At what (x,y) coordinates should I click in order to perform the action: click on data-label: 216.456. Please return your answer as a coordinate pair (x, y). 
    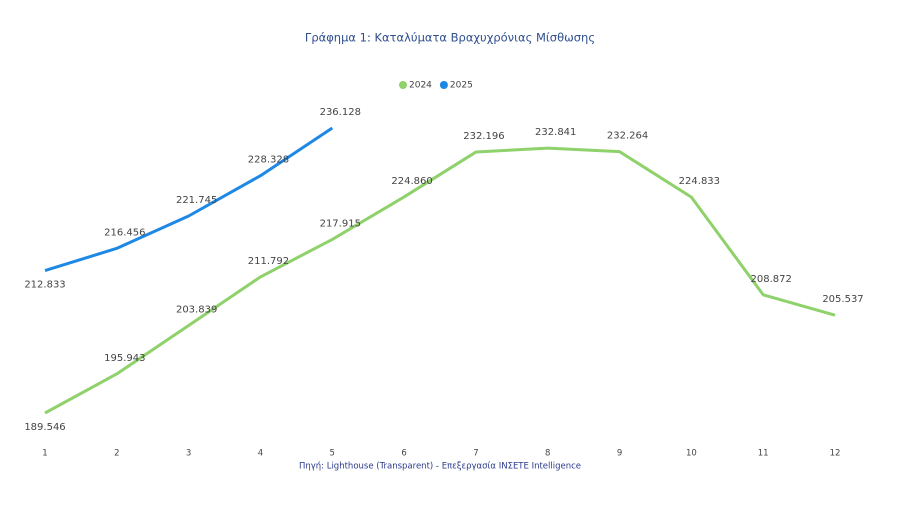
    Looking at the image, I should click on (124, 232).